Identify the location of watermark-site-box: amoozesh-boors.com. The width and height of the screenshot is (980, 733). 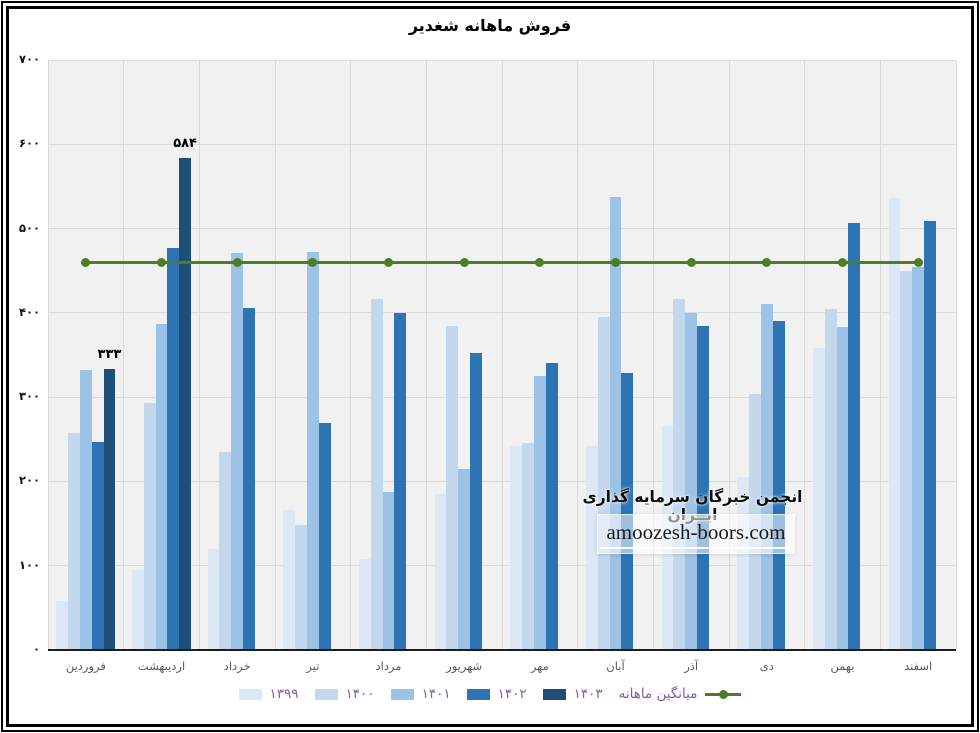
(696, 534).